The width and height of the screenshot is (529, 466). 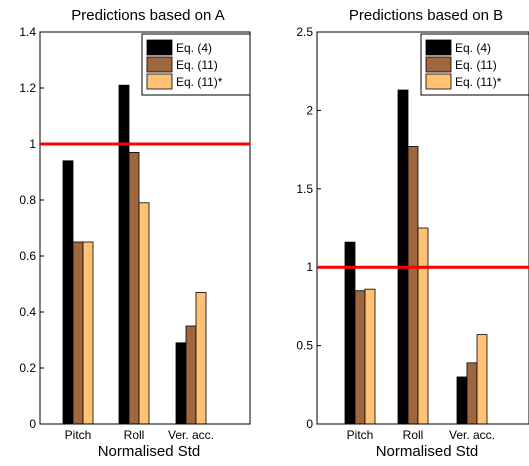 I want to click on chart-title: Predictions based on B, so click(x=426, y=15).